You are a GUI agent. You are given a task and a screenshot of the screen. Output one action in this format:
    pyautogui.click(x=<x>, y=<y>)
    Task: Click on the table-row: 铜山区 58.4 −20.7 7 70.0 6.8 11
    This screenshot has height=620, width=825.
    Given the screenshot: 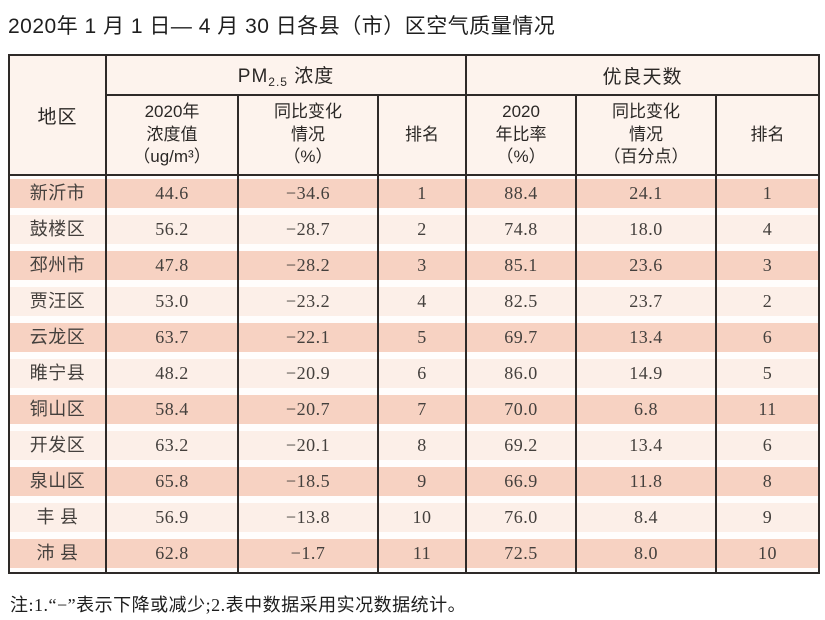 What is the action you would take?
    pyautogui.click(x=414, y=410)
    